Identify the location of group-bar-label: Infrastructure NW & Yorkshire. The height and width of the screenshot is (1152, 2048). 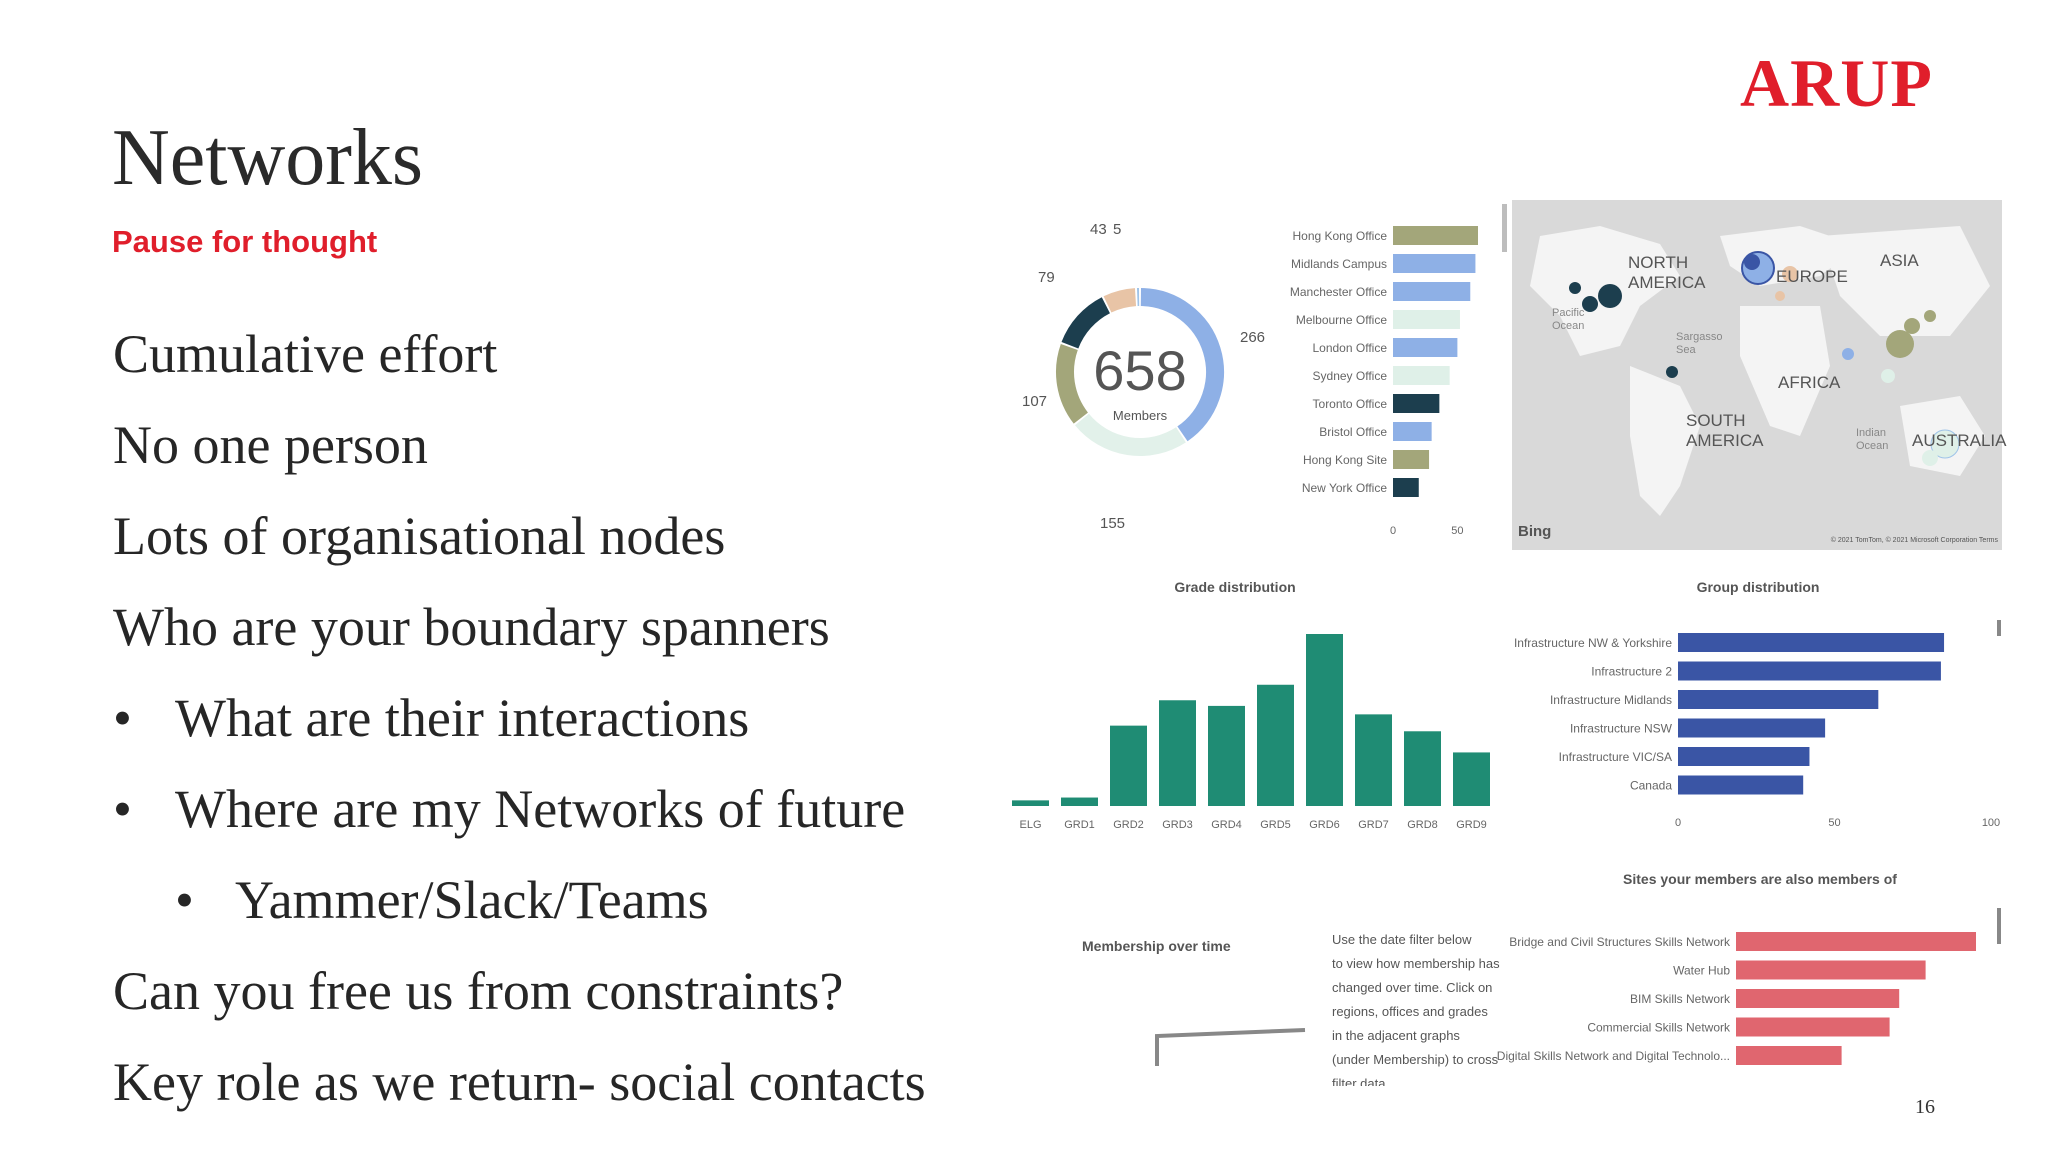
(1593, 643).